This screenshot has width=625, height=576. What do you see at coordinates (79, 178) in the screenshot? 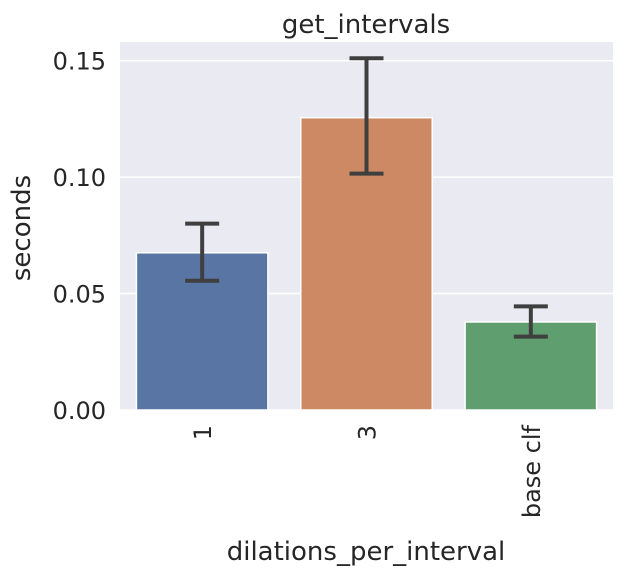
I see `y-tick-label: 0.10` at bounding box center [79, 178].